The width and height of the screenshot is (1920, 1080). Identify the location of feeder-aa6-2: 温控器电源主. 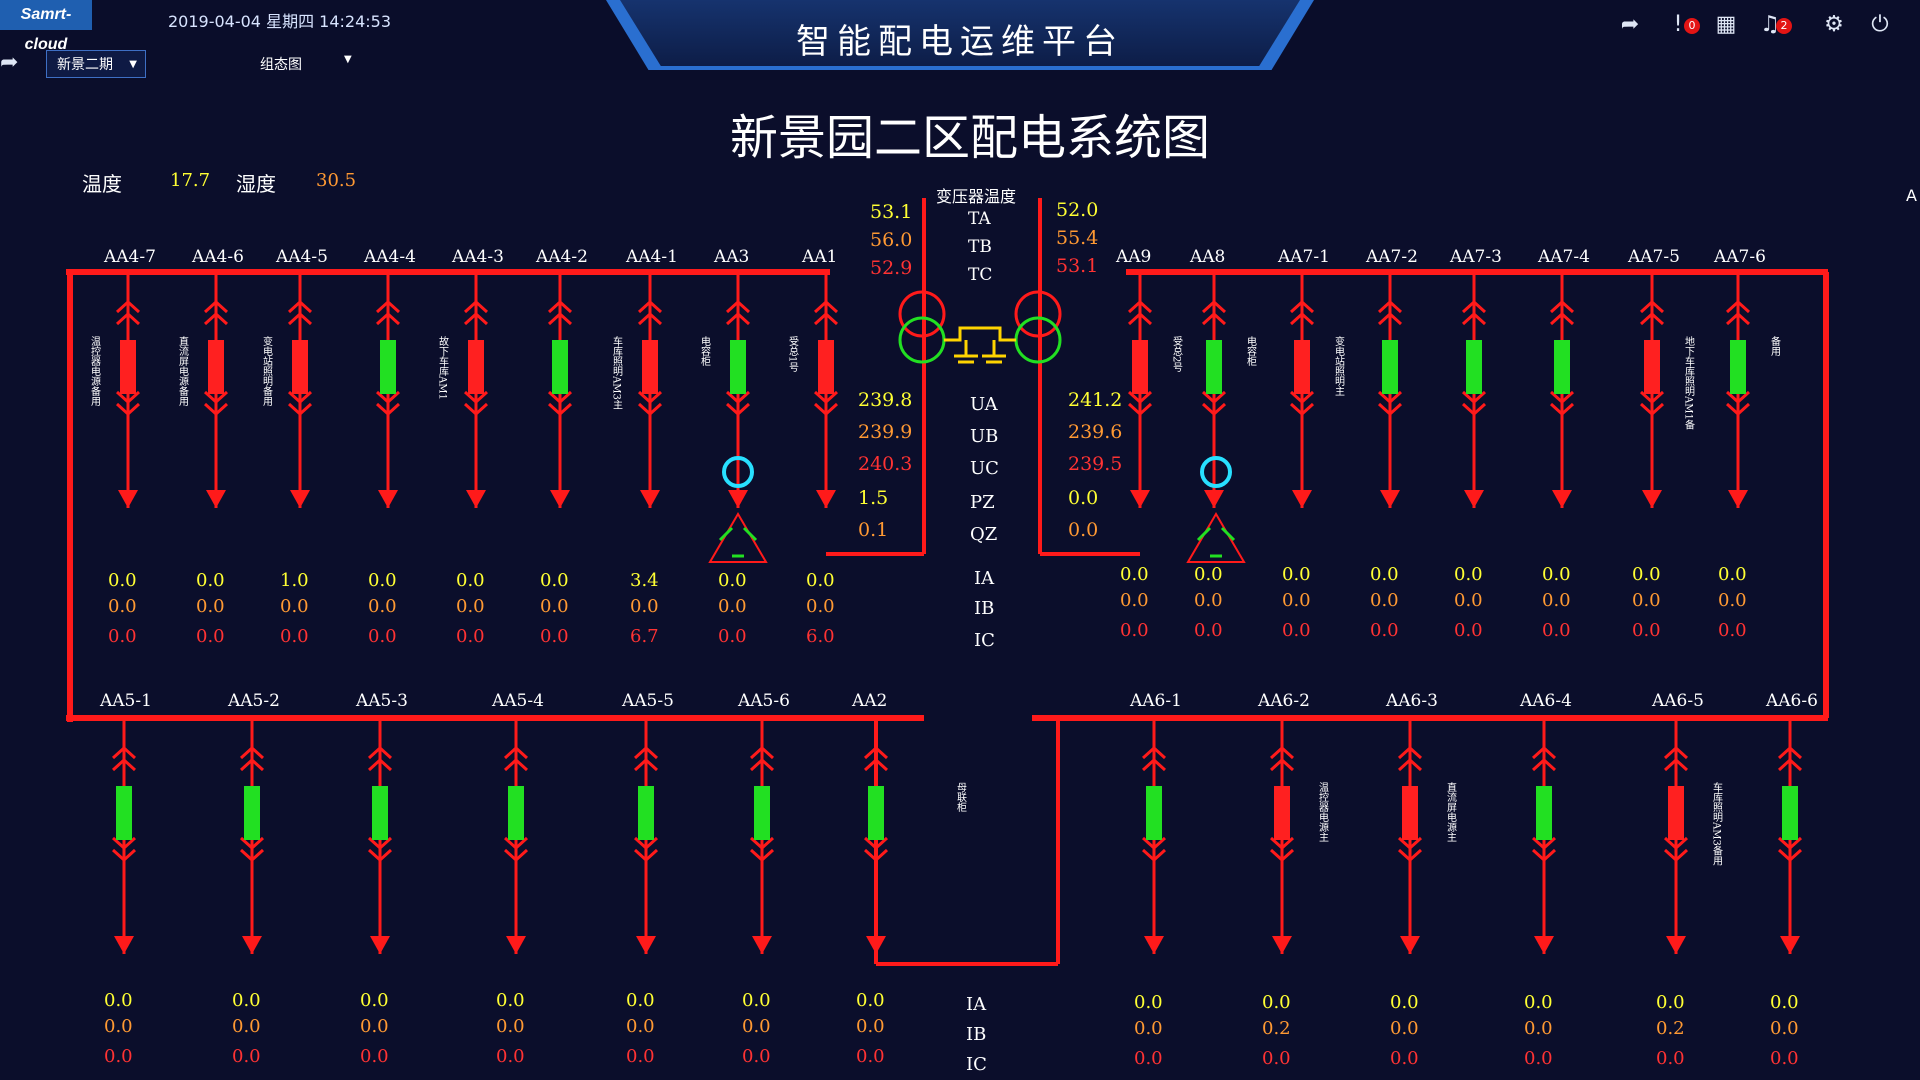
(1299, 836).